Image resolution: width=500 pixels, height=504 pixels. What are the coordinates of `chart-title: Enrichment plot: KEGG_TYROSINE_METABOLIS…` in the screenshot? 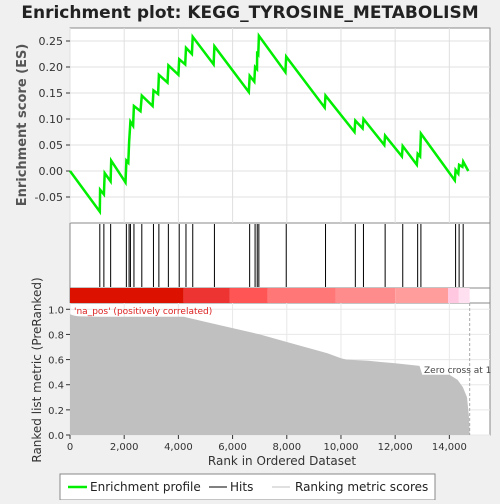 It's located at (249, 13).